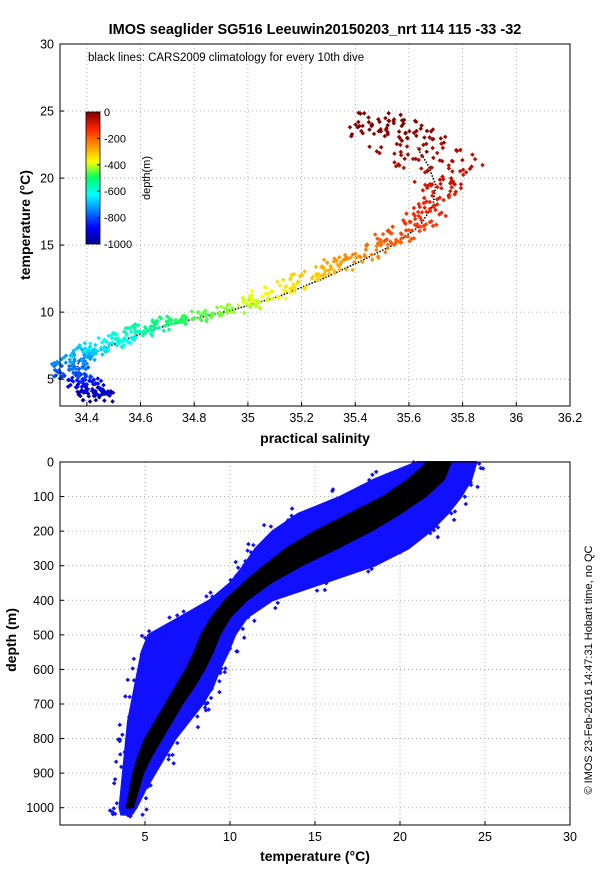 This screenshot has width=600, height=880. Describe the element at coordinates (47, 246) in the screenshot. I see `ts-y-tick-label: 15` at that location.